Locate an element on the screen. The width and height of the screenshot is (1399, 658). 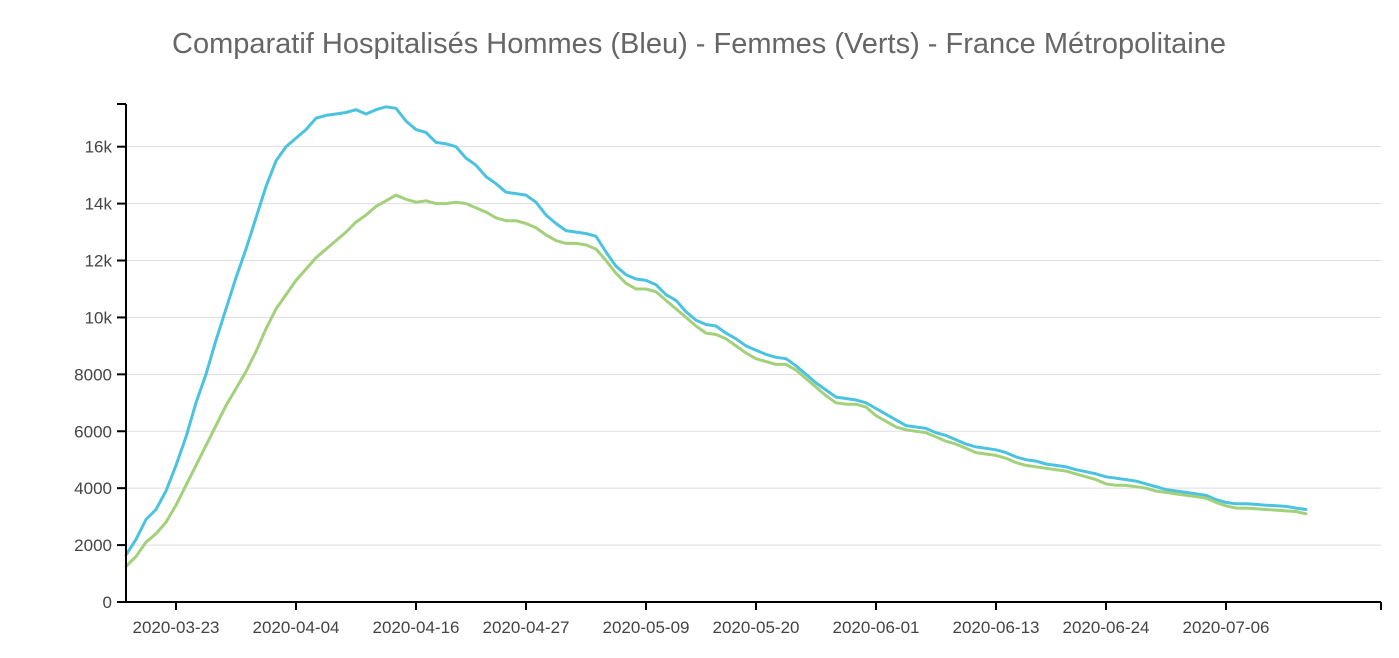
x-tick-label: 2020-06-01 is located at coordinates (876, 627).